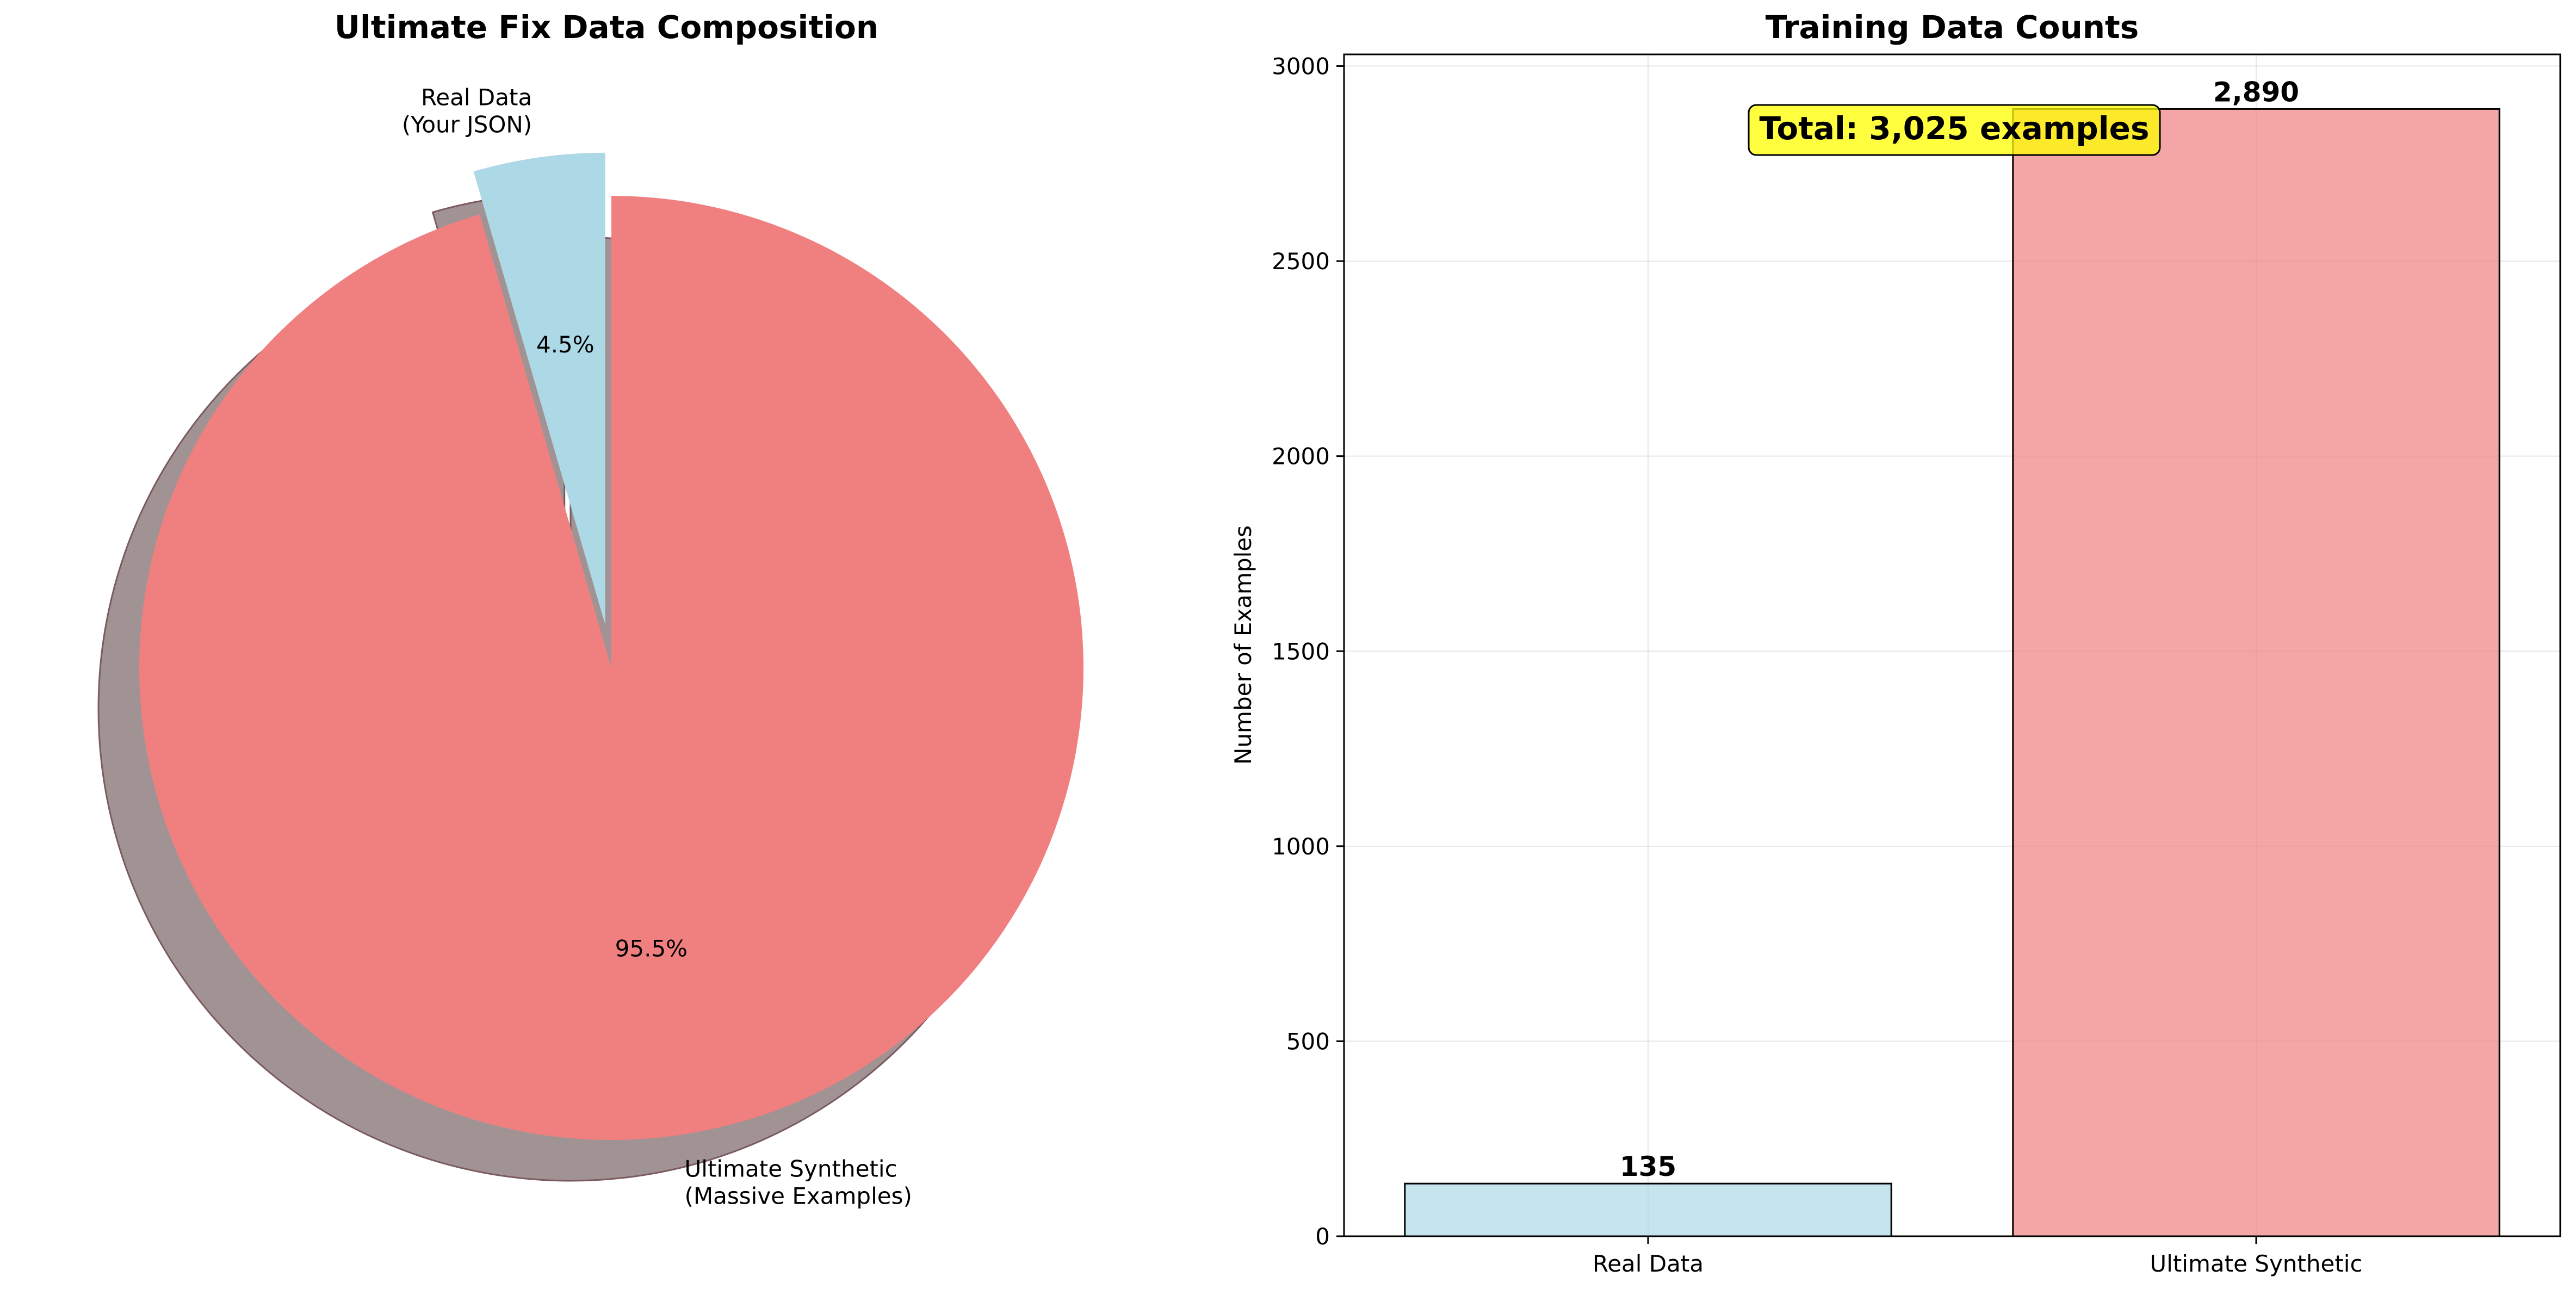  I want to click on pie-slice-label: Real Data (Your JSON), so click(467, 111).